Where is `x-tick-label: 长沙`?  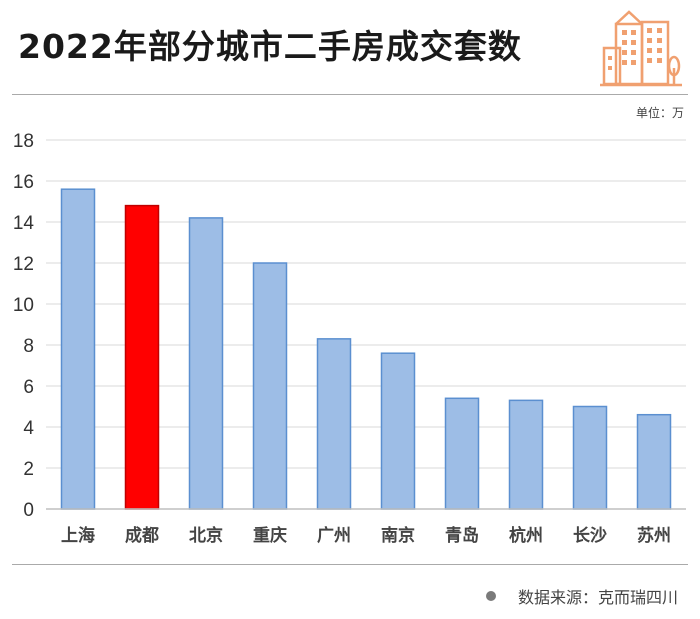 x-tick-label: 长沙 is located at coordinates (590, 535).